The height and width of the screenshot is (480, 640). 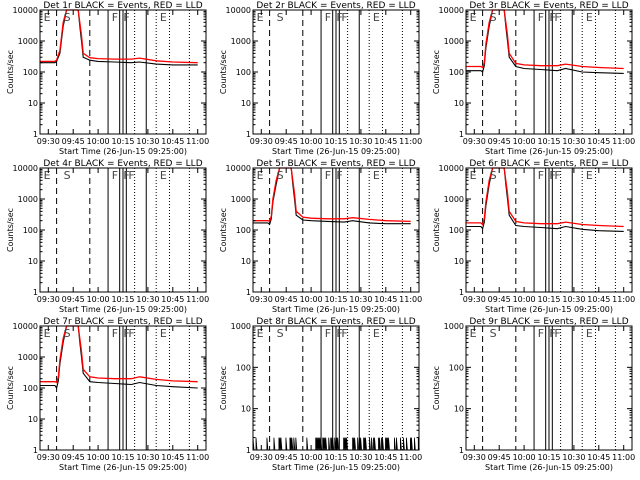 What do you see at coordinates (122, 322) in the screenshot?
I see `panel-title: Det 7r BLACK = Events, RED = LLD` at bounding box center [122, 322].